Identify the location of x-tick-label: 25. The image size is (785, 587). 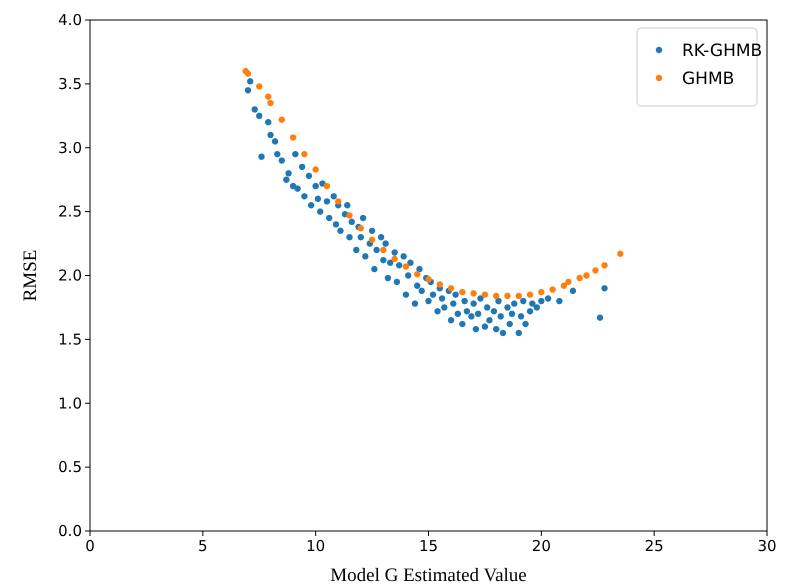
(654, 546).